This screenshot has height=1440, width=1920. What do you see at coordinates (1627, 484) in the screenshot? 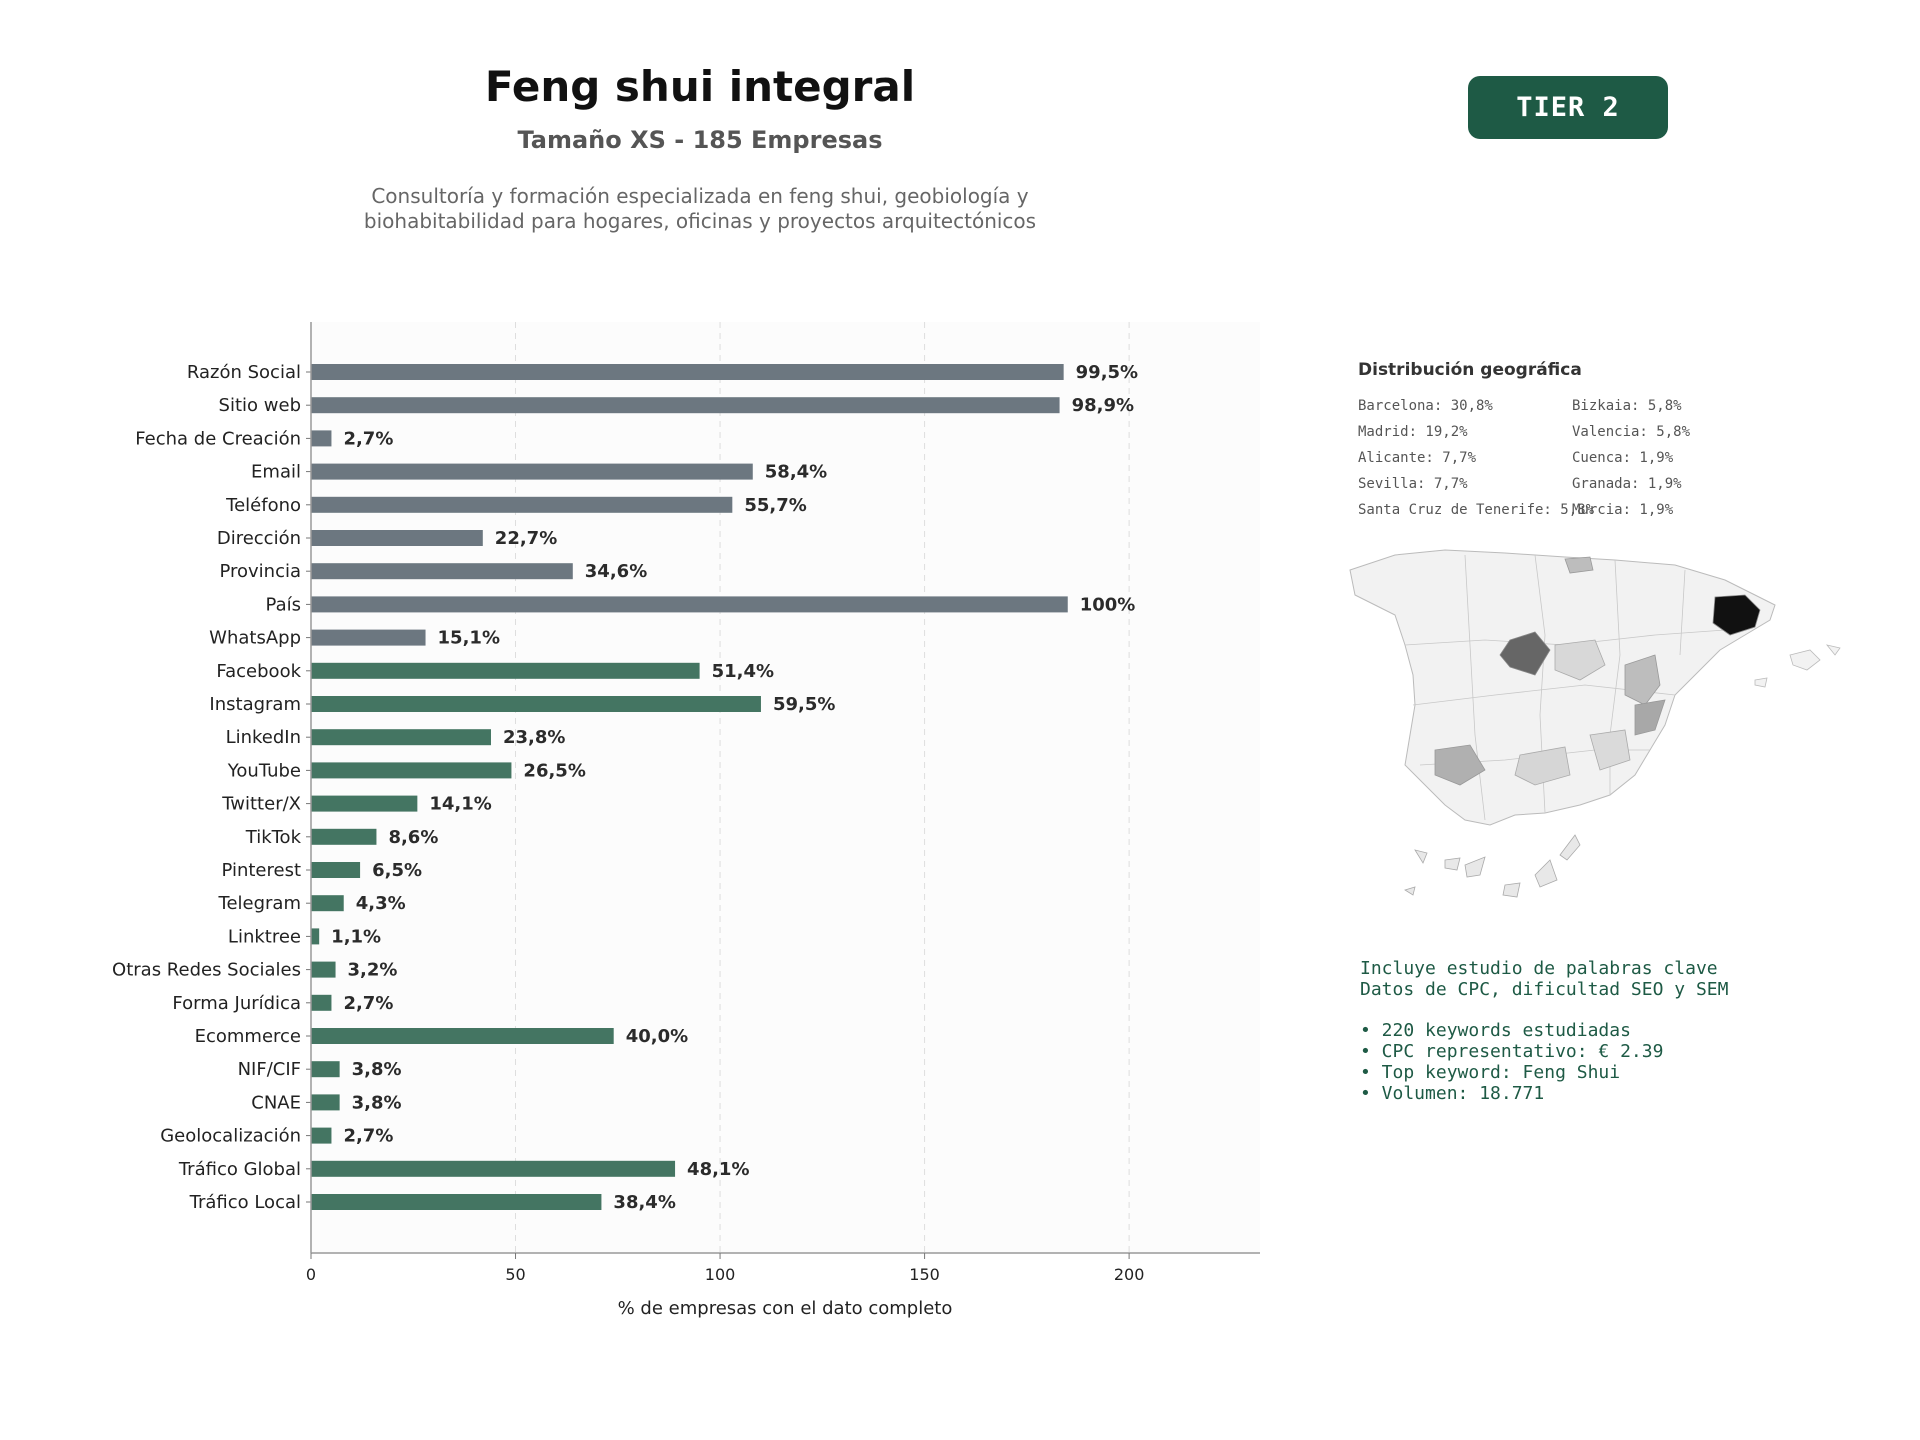
I see `geo-item: Granada: 1,9%` at bounding box center [1627, 484].